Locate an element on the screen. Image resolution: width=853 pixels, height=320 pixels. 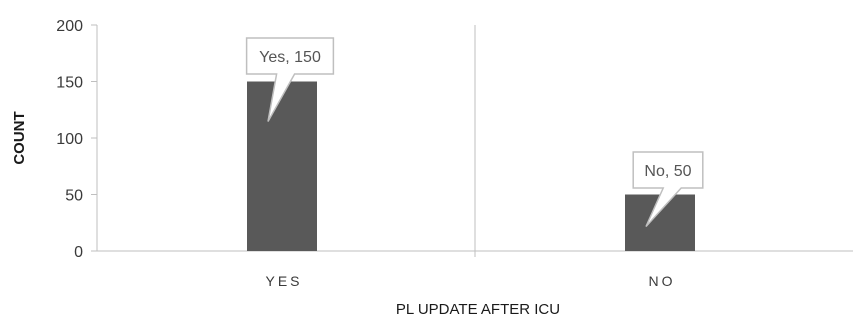
data-label-text: Yes, 150 is located at coordinates (290, 57).